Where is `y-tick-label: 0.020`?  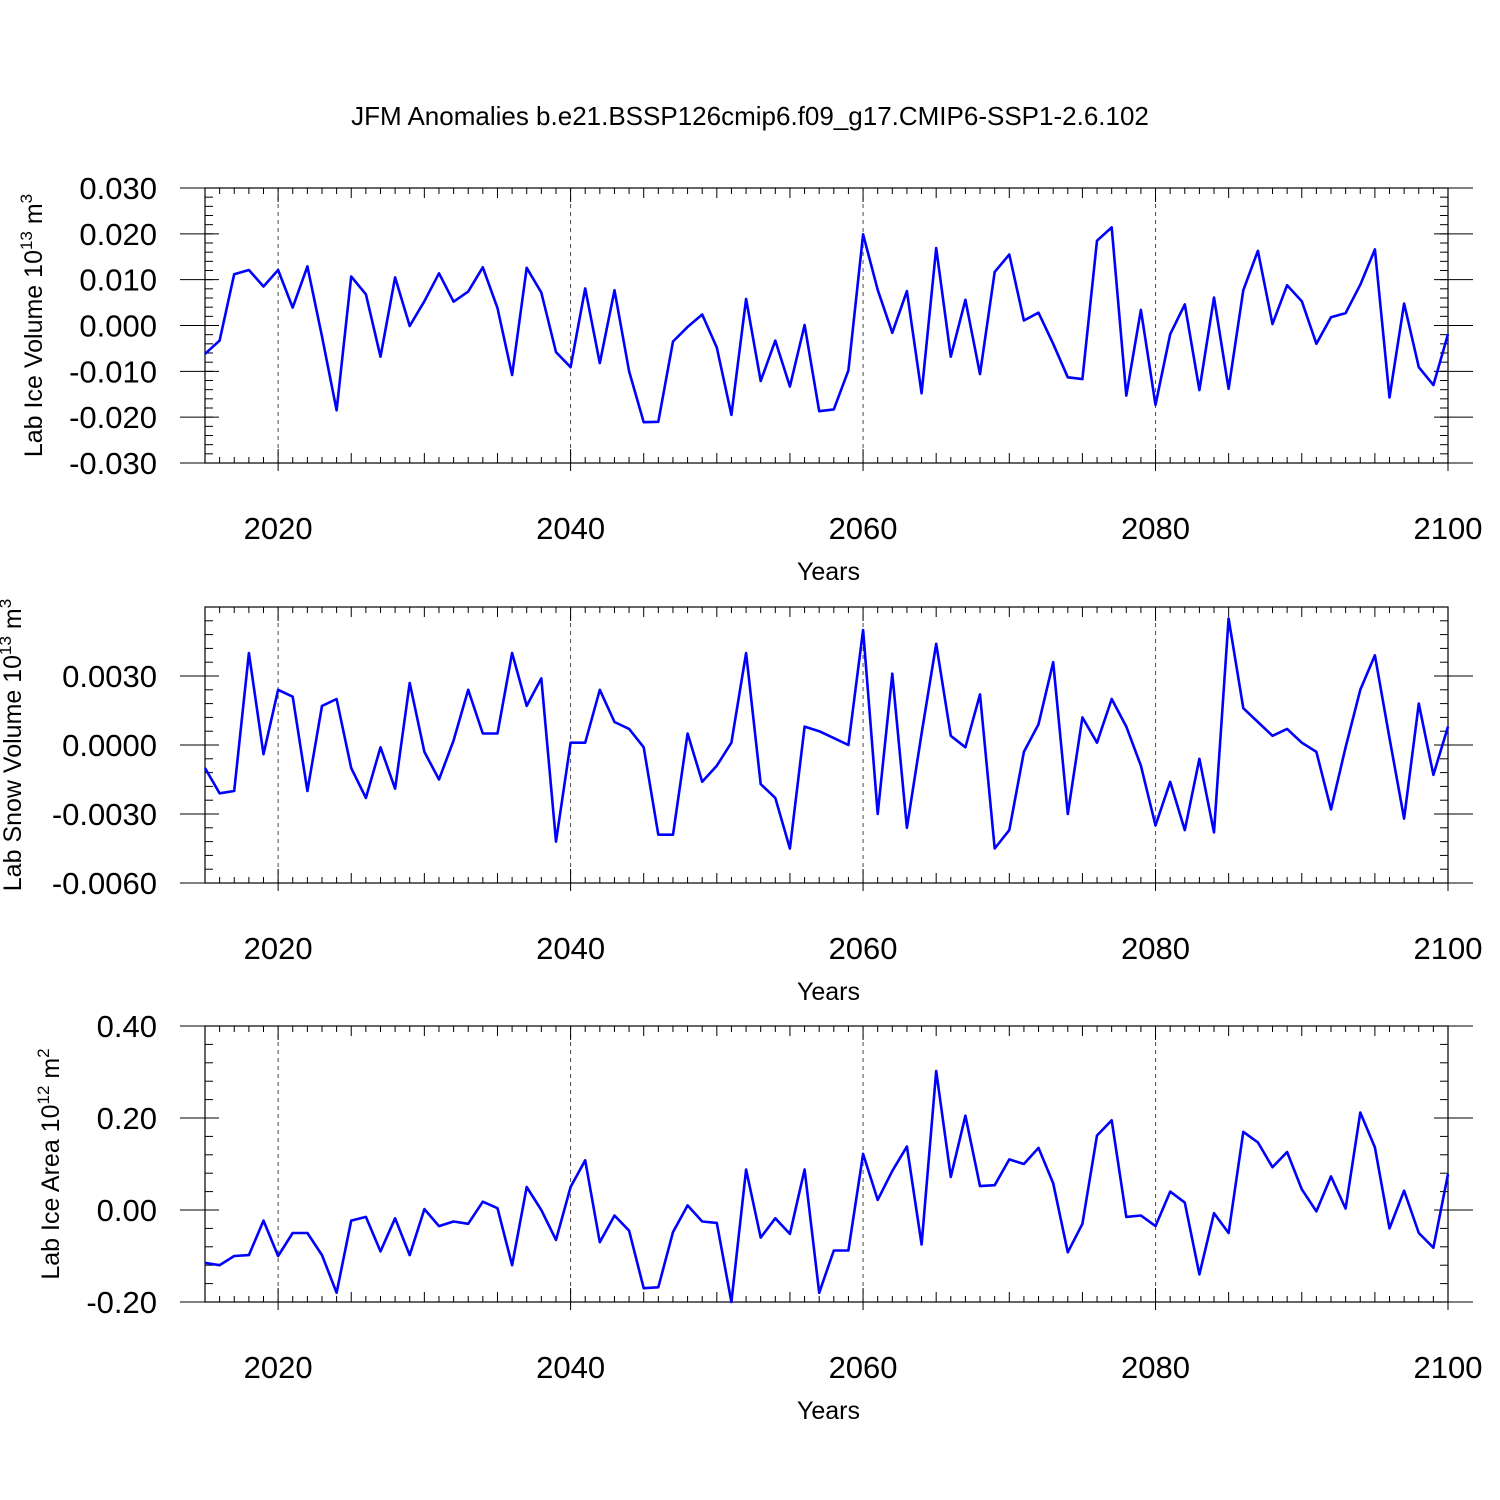
y-tick-label: 0.020 is located at coordinates (118, 234).